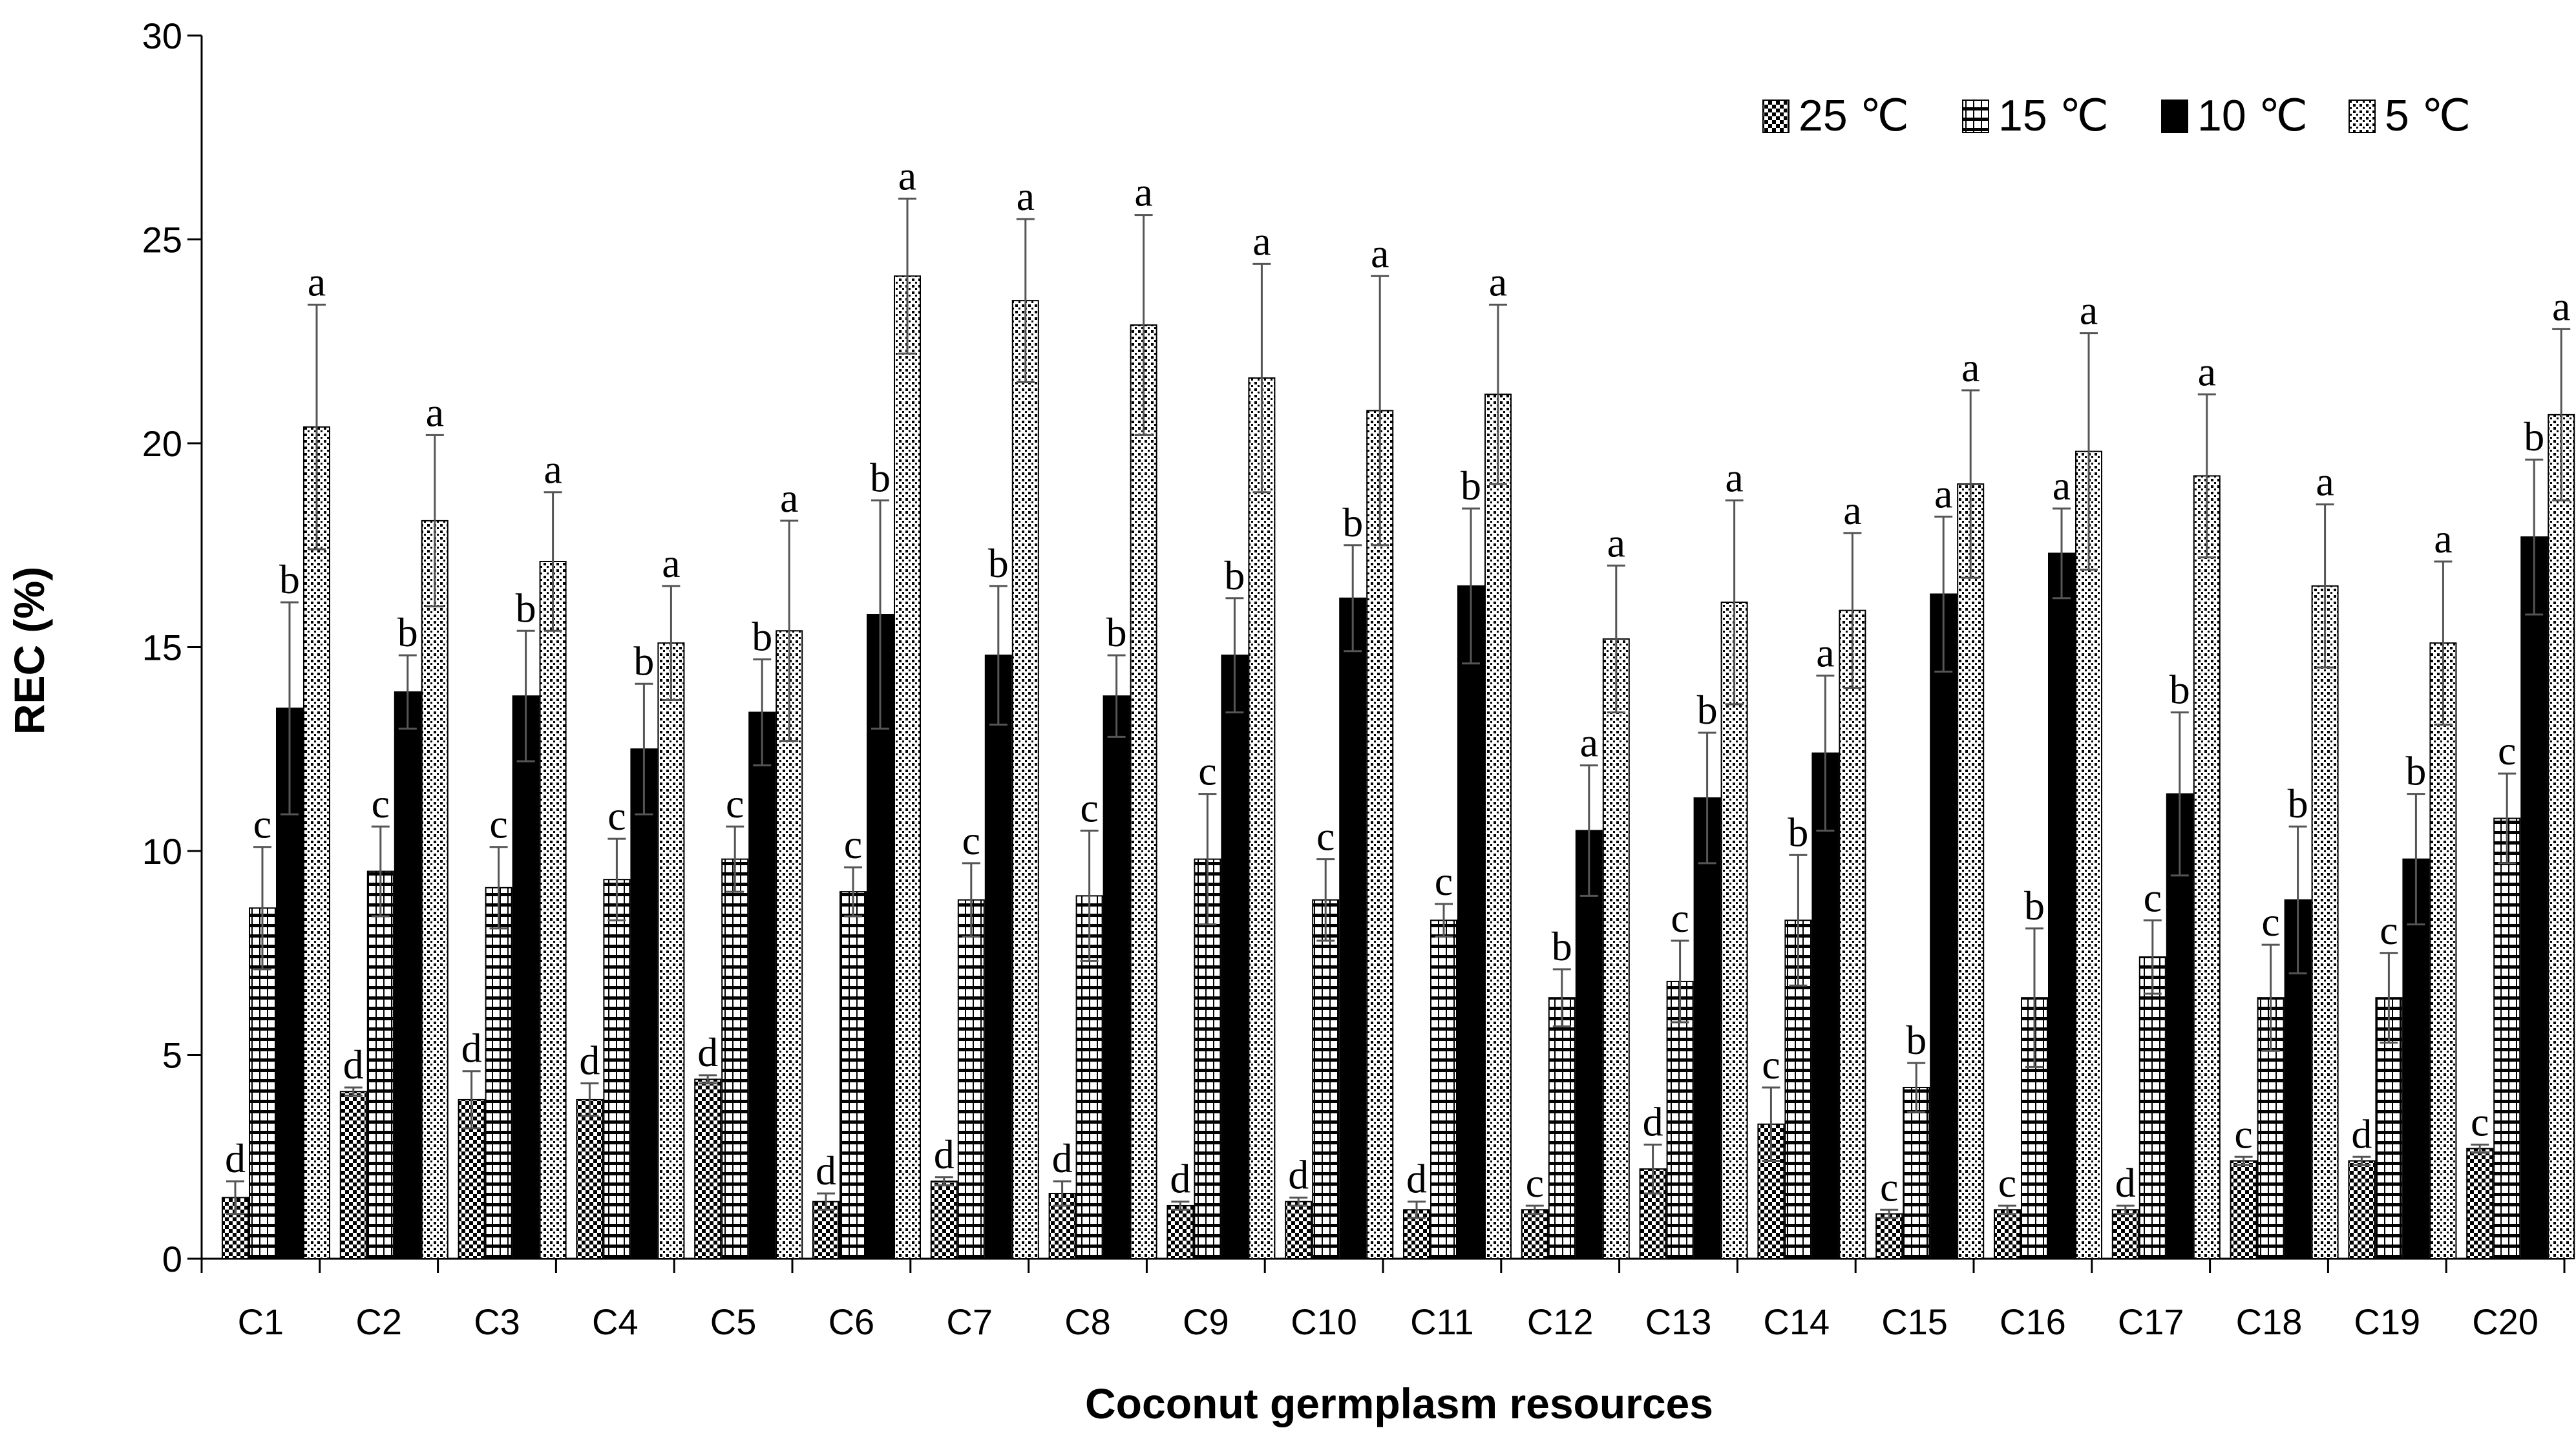  What do you see at coordinates (497, 1321) in the screenshot?
I see `x-tick-label: C3` at bounding box center [497, 1321].